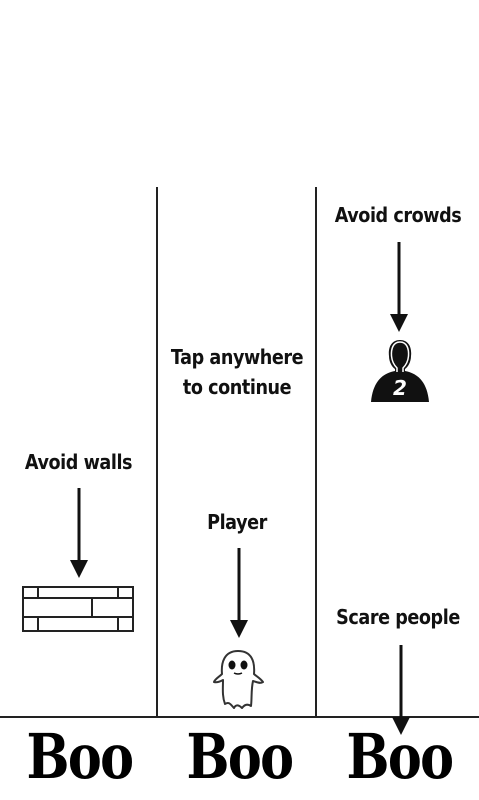 This screenshot has width=479, height=800. What do you see at coordinates (316, 452) in the screenshot?
I see `lane-divider-right` at bounding box center [316, 452].